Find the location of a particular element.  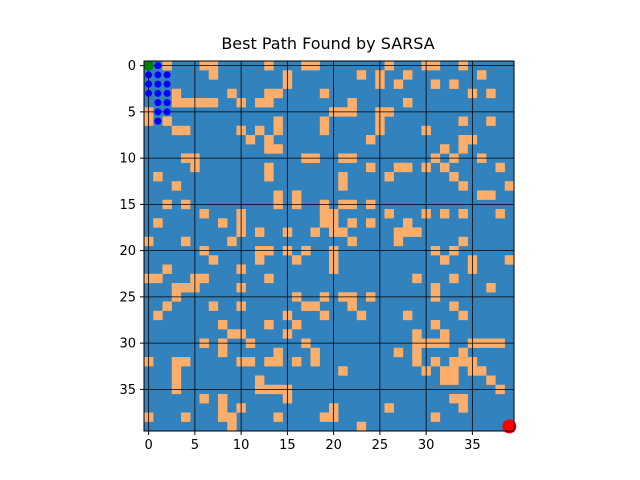

x-tick-label: 30 is located at coordinates (426, 445).